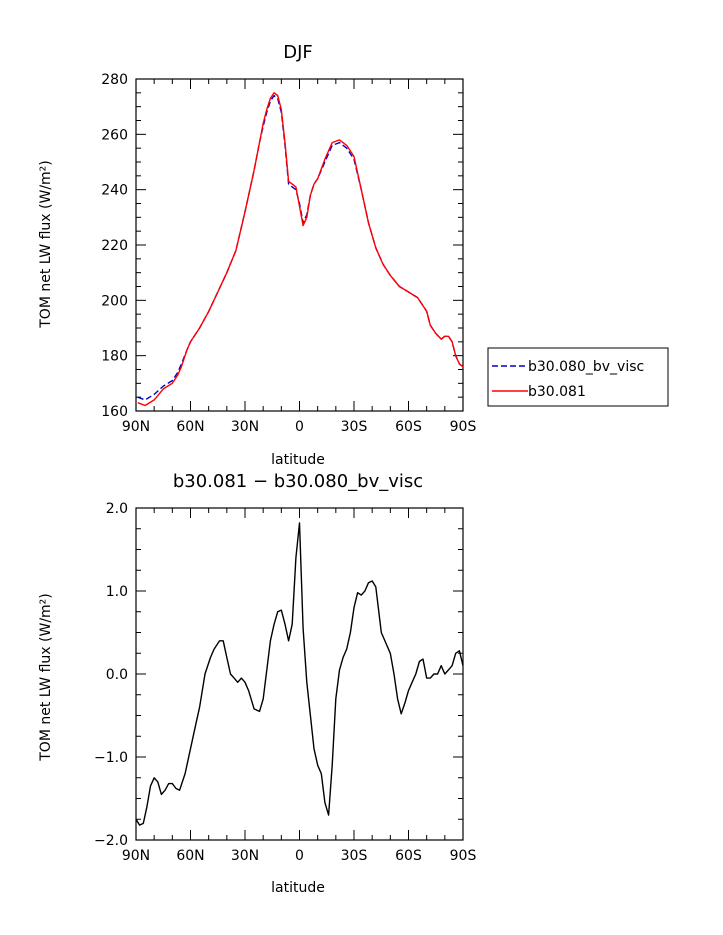 This screenshot has height=935, width=723. Describe the element at coordinates (136, 856) in the screenshot. I see `bottom-xtick-label: 90N` at that location.